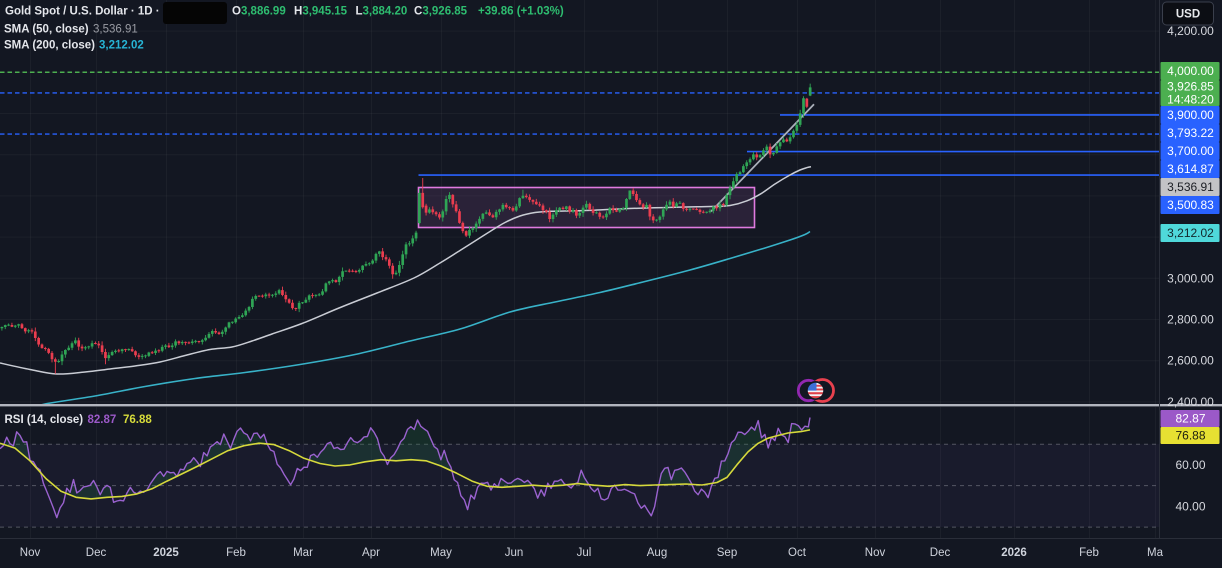 The image size is (1222, 568). I want to click on svg-text: 3,500.83, so click(1190, 205).